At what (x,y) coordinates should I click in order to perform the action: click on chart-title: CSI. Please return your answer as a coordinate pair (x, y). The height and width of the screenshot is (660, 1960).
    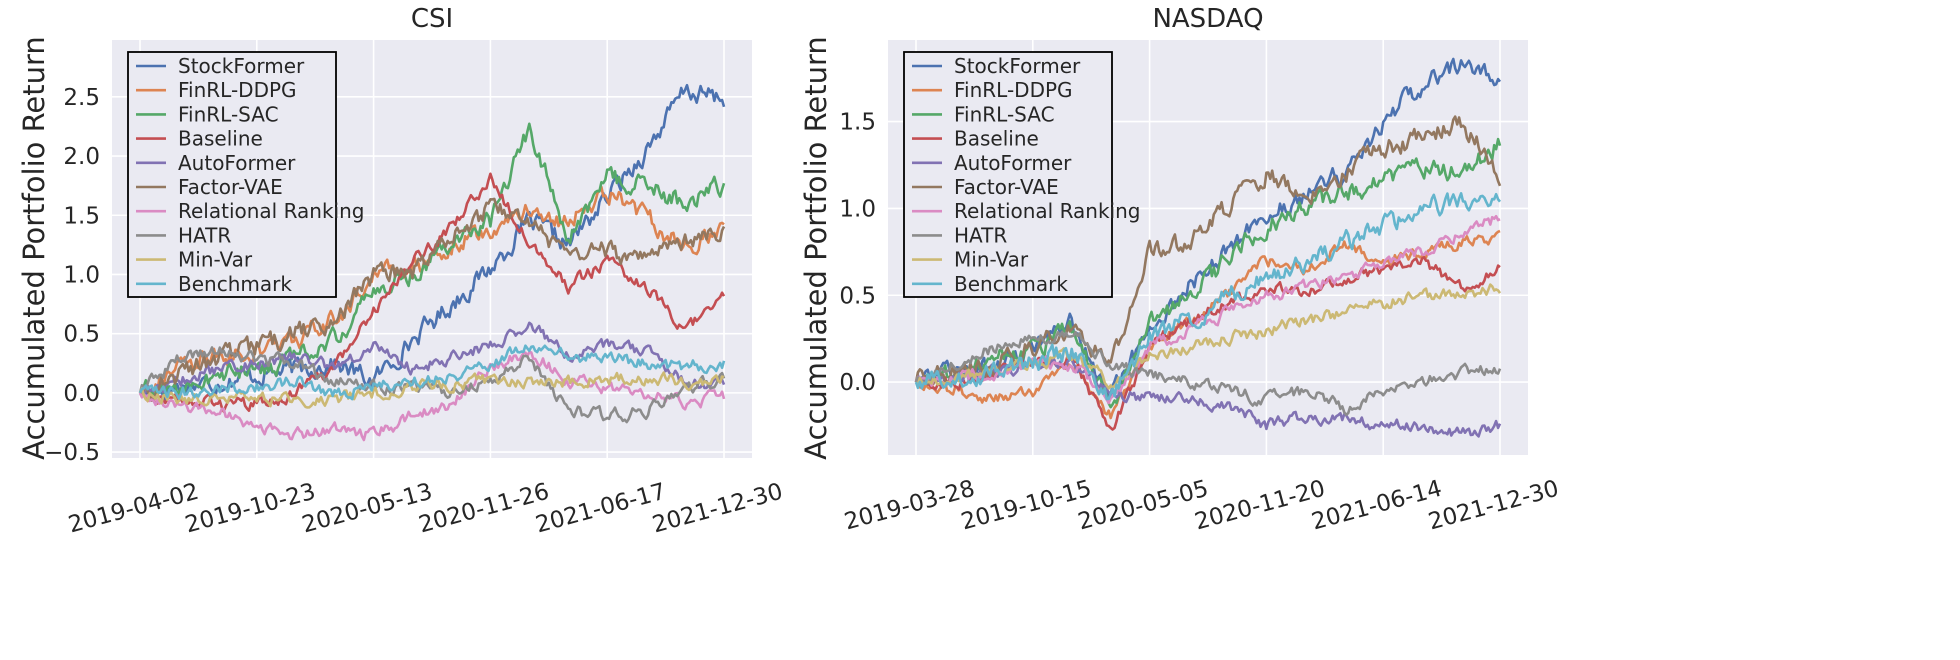
    Looking at the image, I should click on (432, 19).